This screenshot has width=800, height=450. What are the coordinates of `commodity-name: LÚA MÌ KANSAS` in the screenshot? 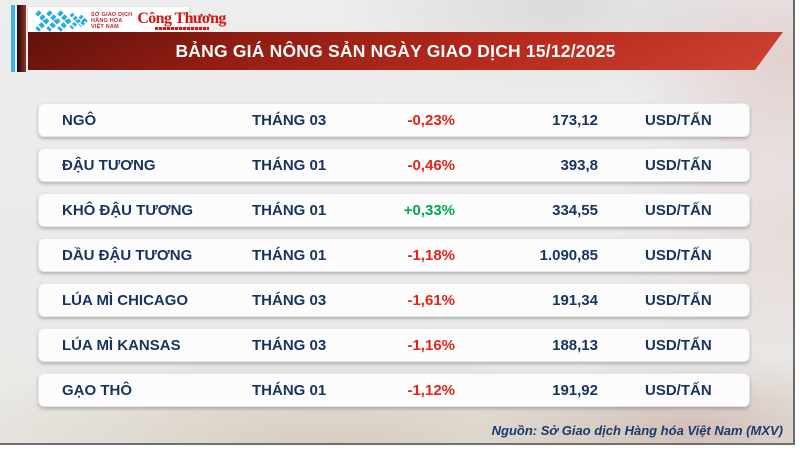 It's located at (121, 345).